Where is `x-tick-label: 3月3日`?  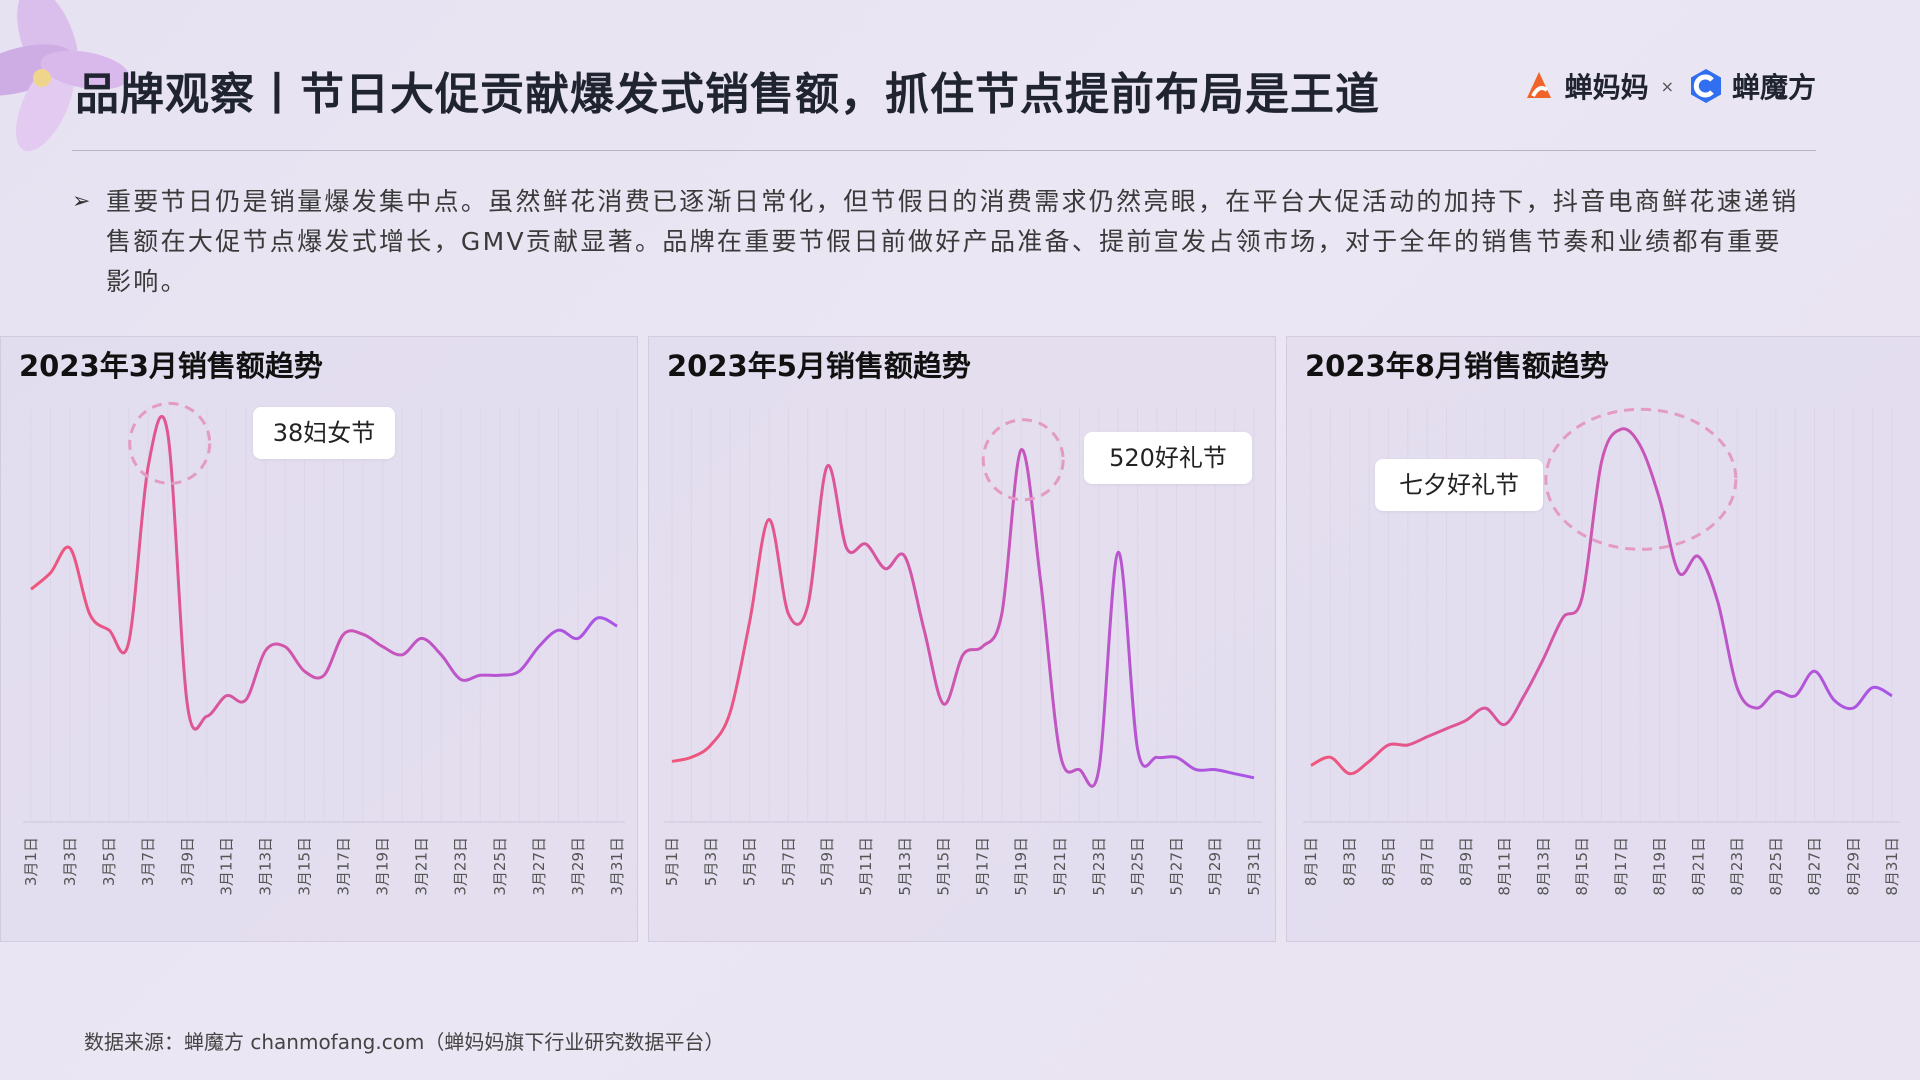 x-tick-label: 3月3日 is located at coordinates (70, 861).